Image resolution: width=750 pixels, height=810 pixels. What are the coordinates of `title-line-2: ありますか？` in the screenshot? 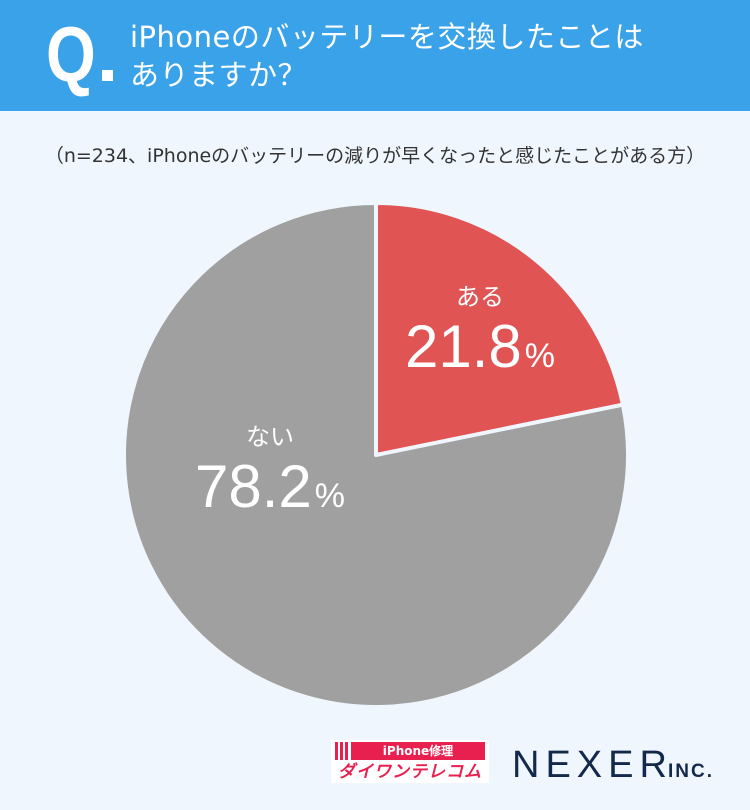 It's located at (219, 75).